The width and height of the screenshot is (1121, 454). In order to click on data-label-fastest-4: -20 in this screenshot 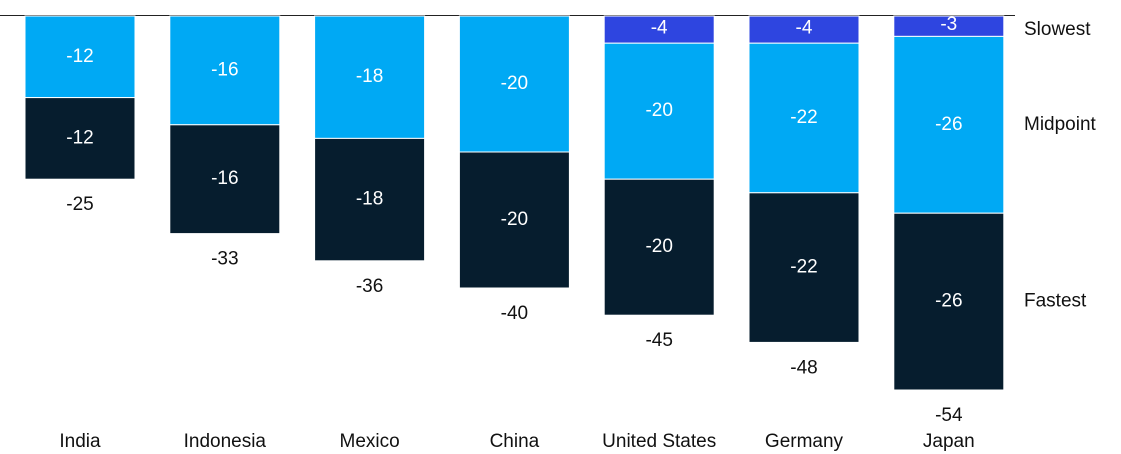, I will do `click(658, 246)`.